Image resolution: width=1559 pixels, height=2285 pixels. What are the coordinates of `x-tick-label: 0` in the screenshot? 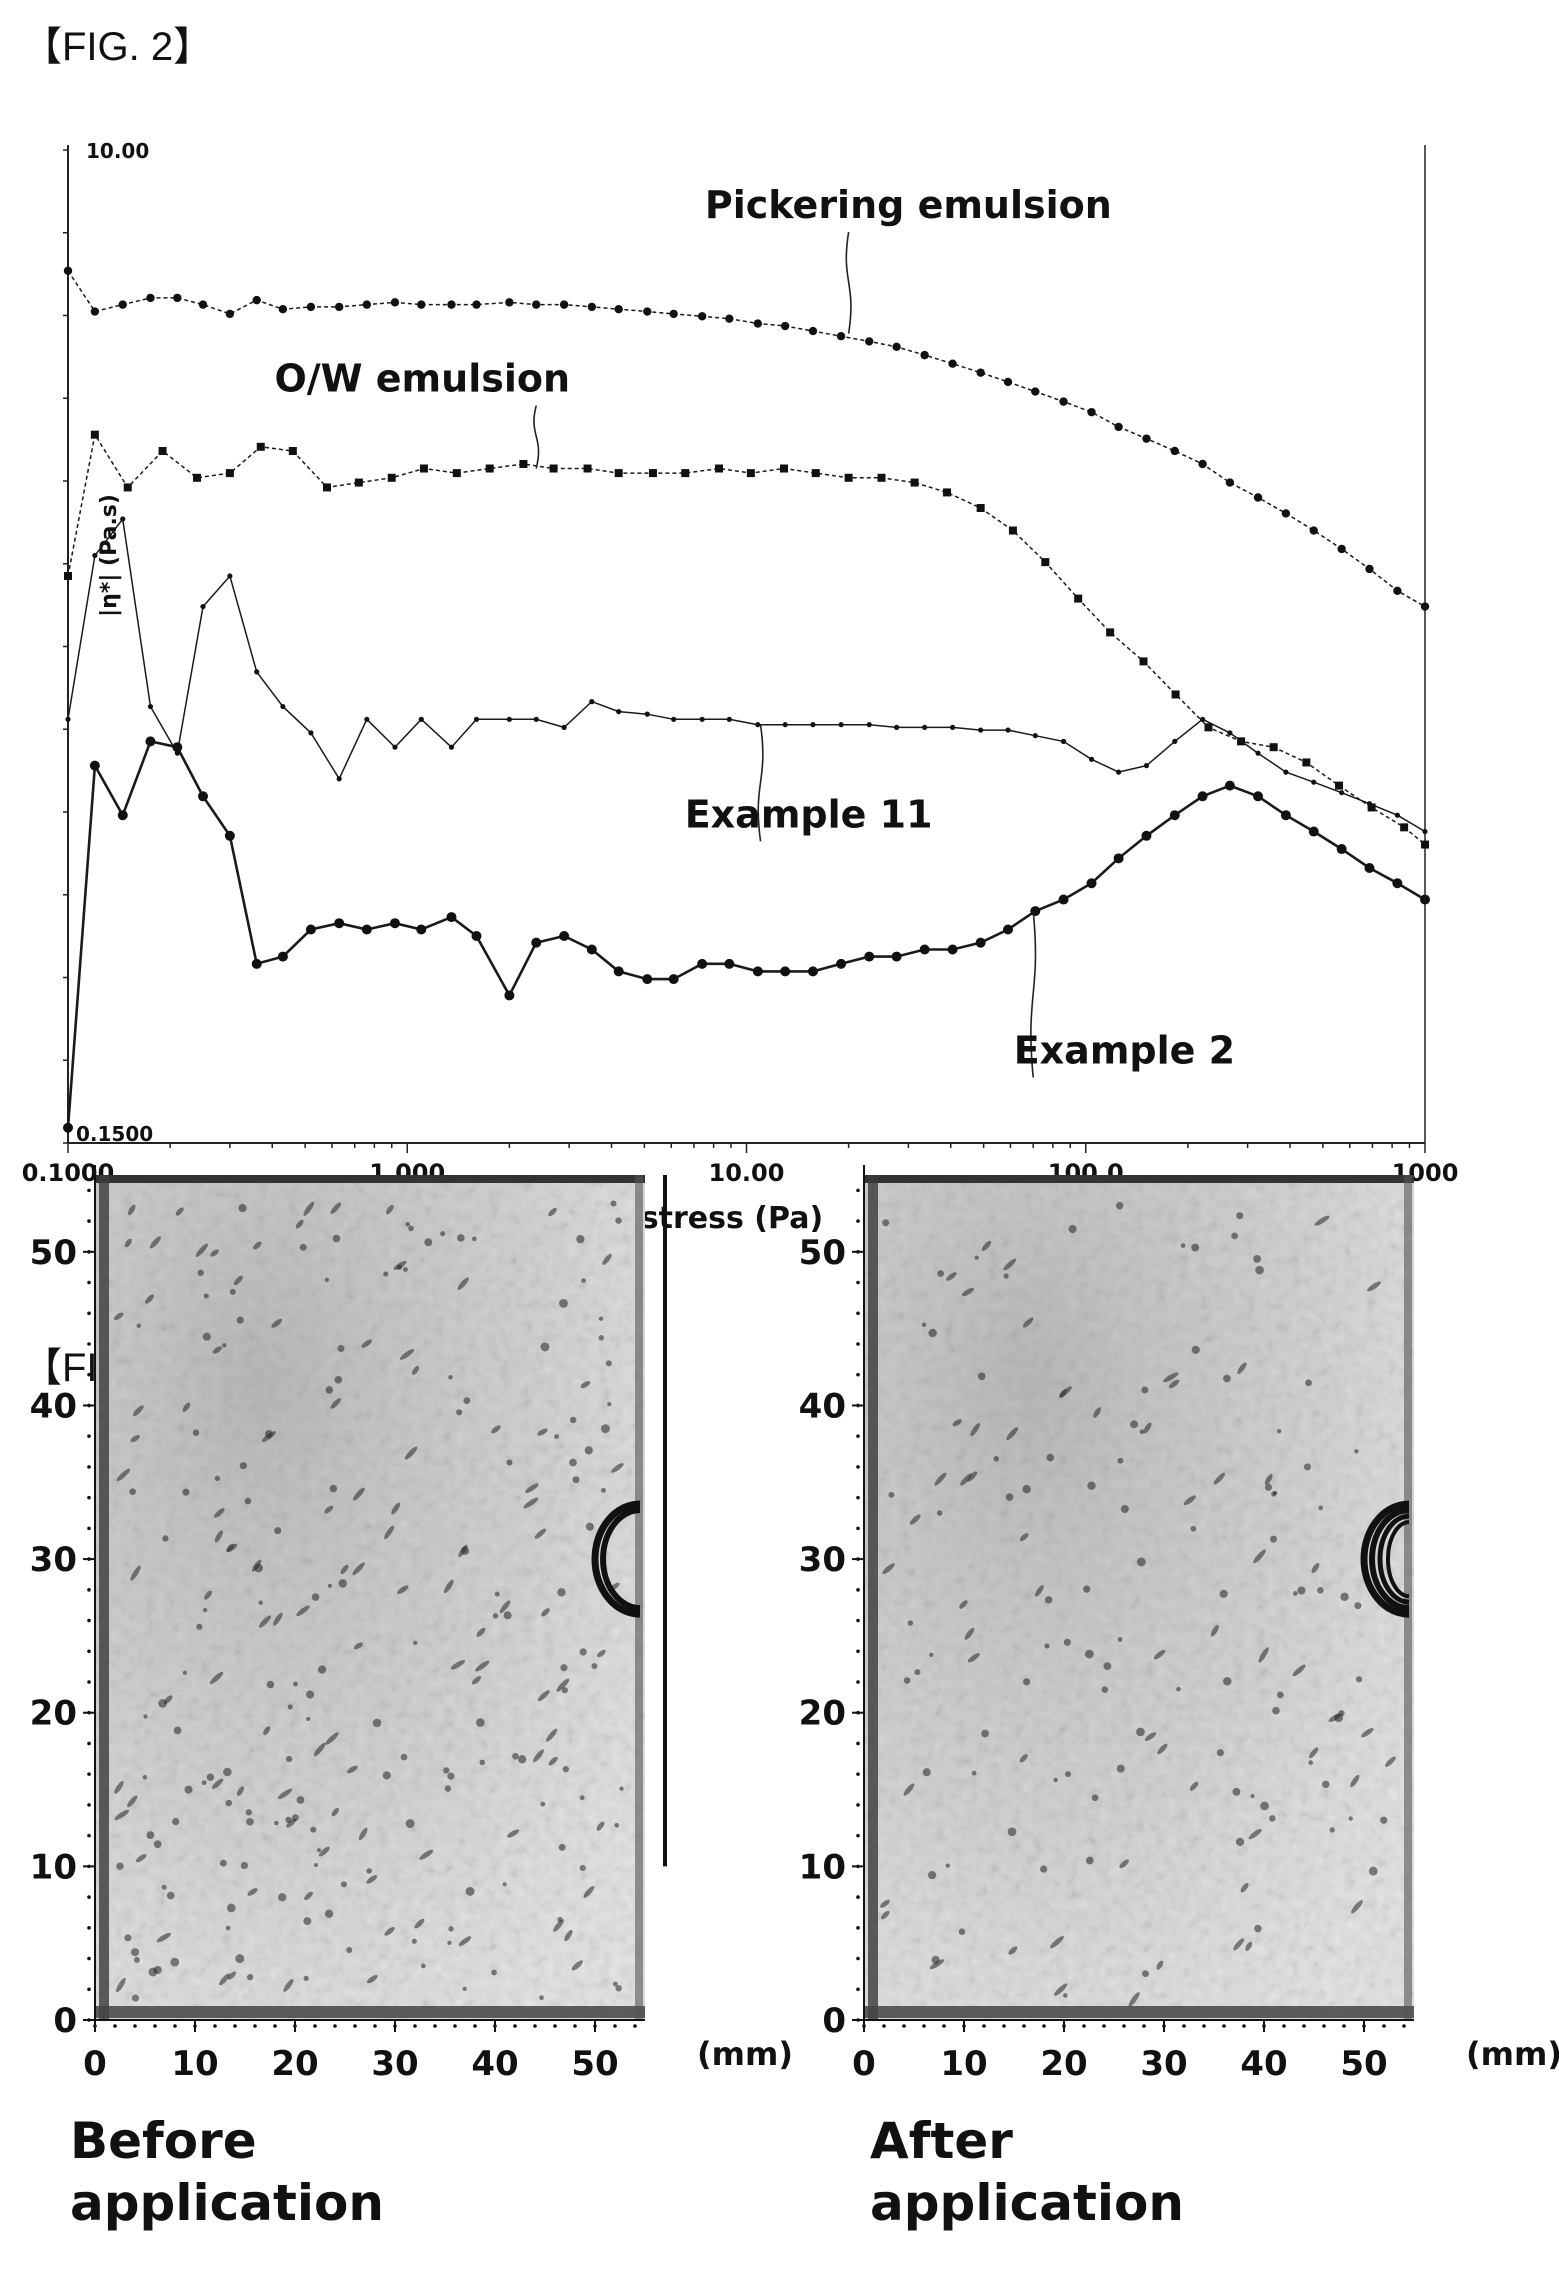 It's located at (95, 2064).